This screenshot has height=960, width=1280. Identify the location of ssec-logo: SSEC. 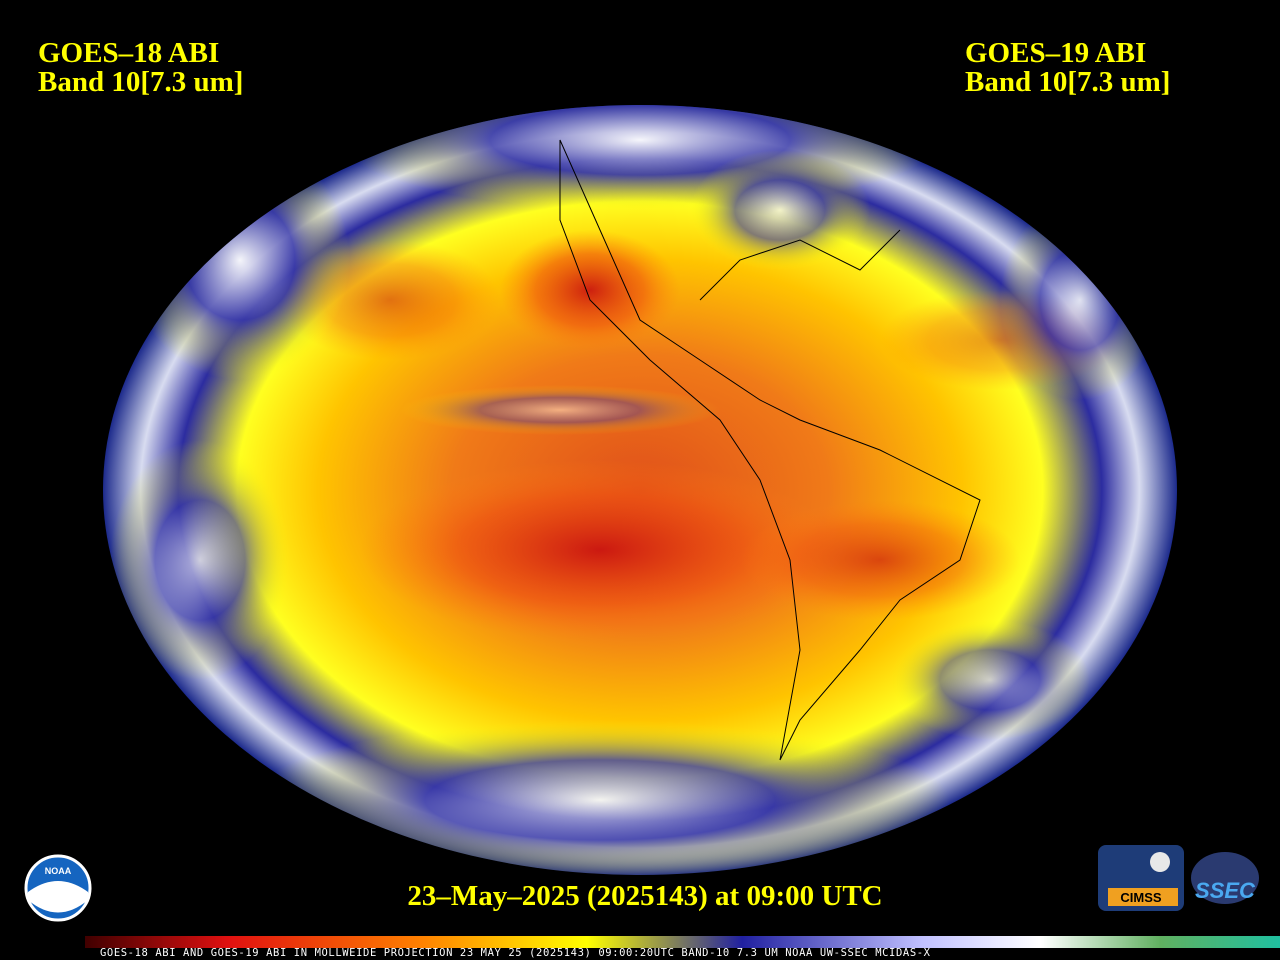
(1225, 878).